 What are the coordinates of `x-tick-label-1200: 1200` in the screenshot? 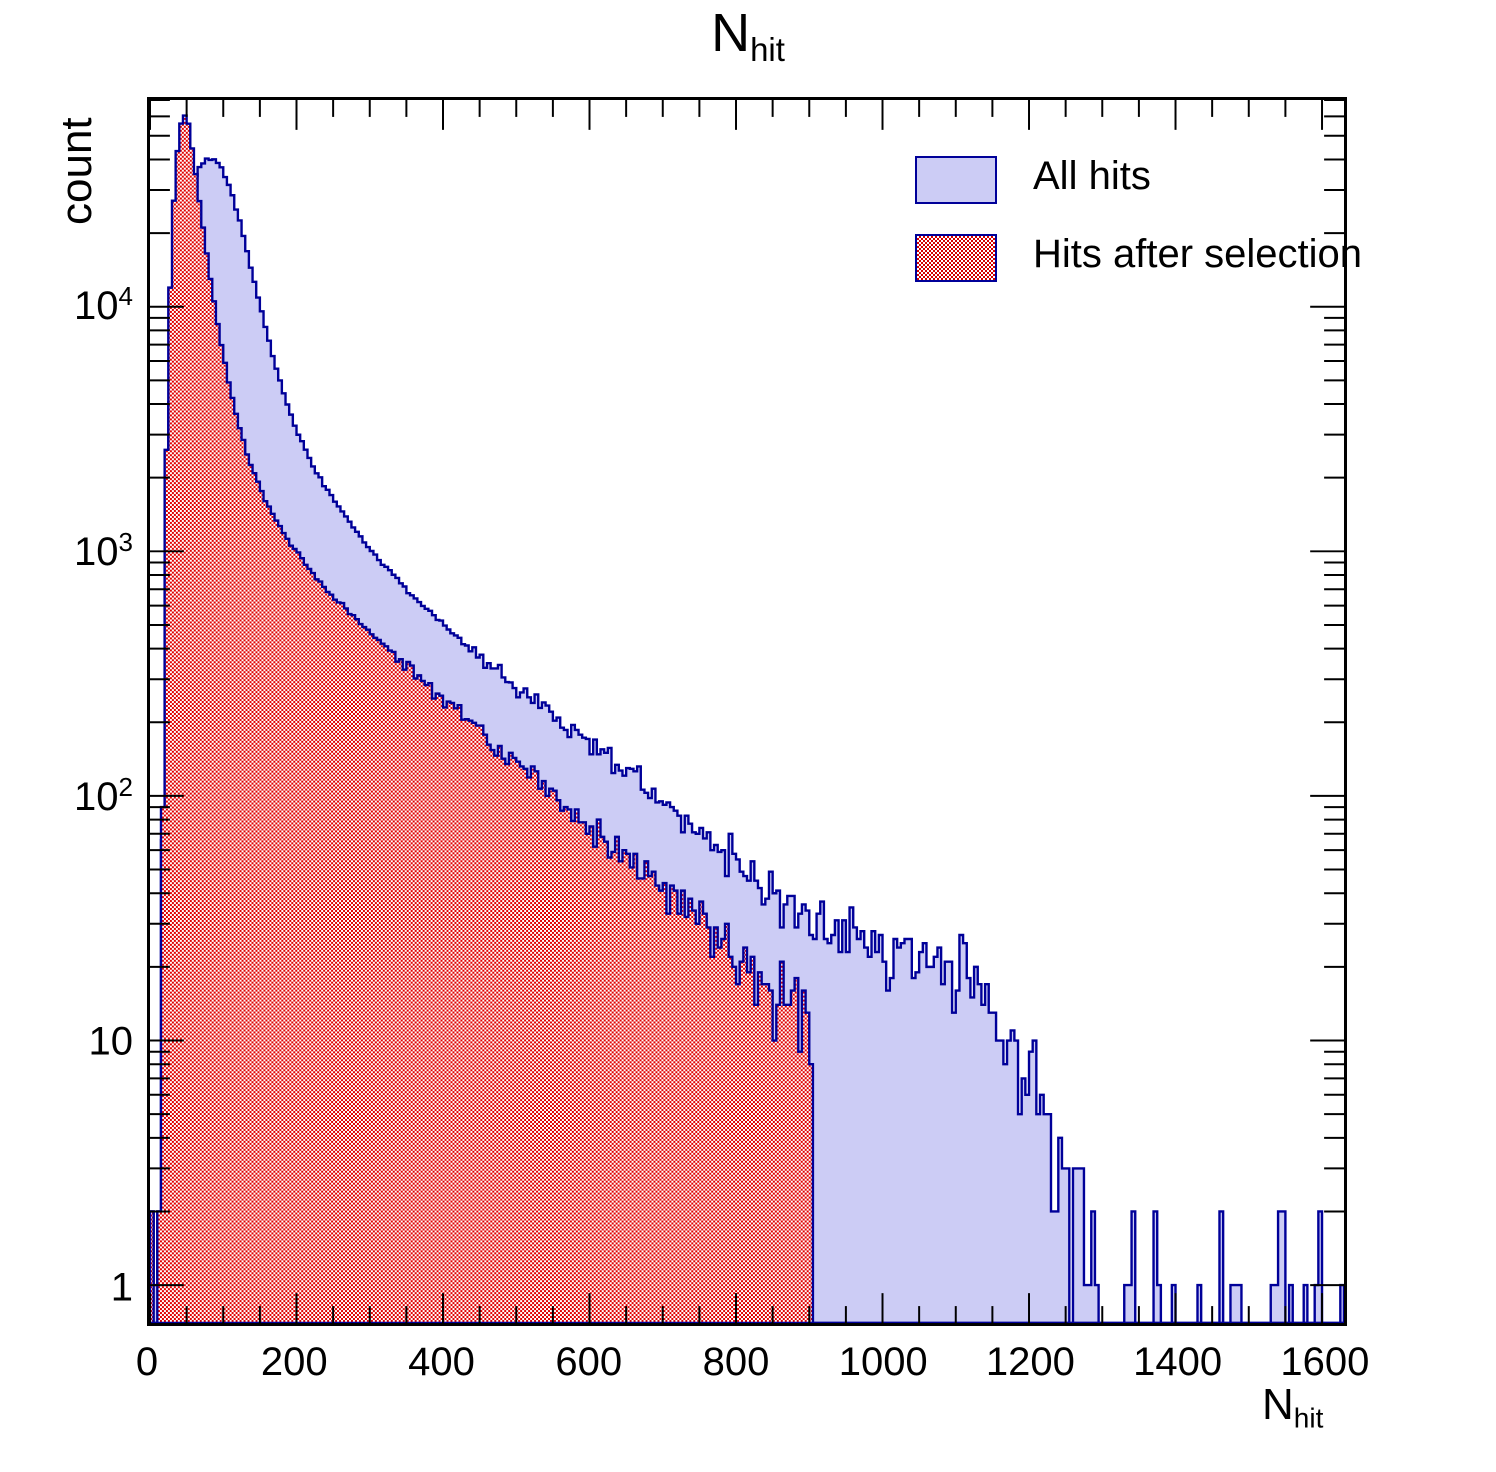 It's located at (1030, 1362).